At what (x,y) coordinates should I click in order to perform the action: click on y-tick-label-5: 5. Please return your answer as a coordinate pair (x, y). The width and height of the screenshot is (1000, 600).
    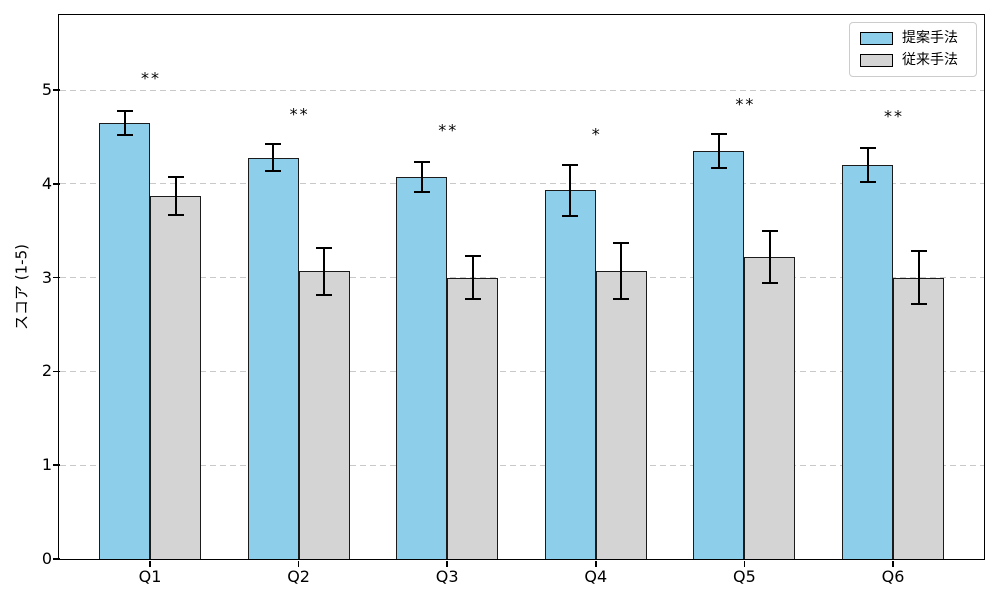
    Looking at the image, I should click on (46, 90).